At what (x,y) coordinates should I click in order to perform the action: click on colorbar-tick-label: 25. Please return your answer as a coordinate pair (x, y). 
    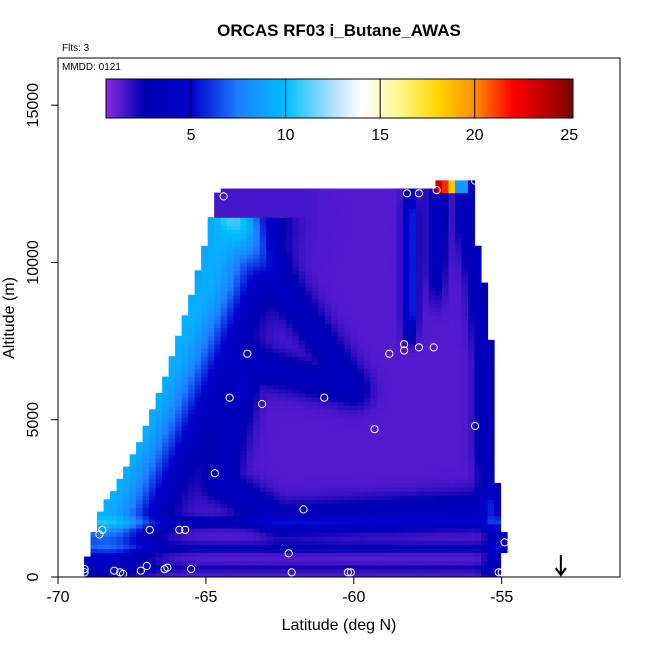
    Looking at the image, I should click on (569, 135).